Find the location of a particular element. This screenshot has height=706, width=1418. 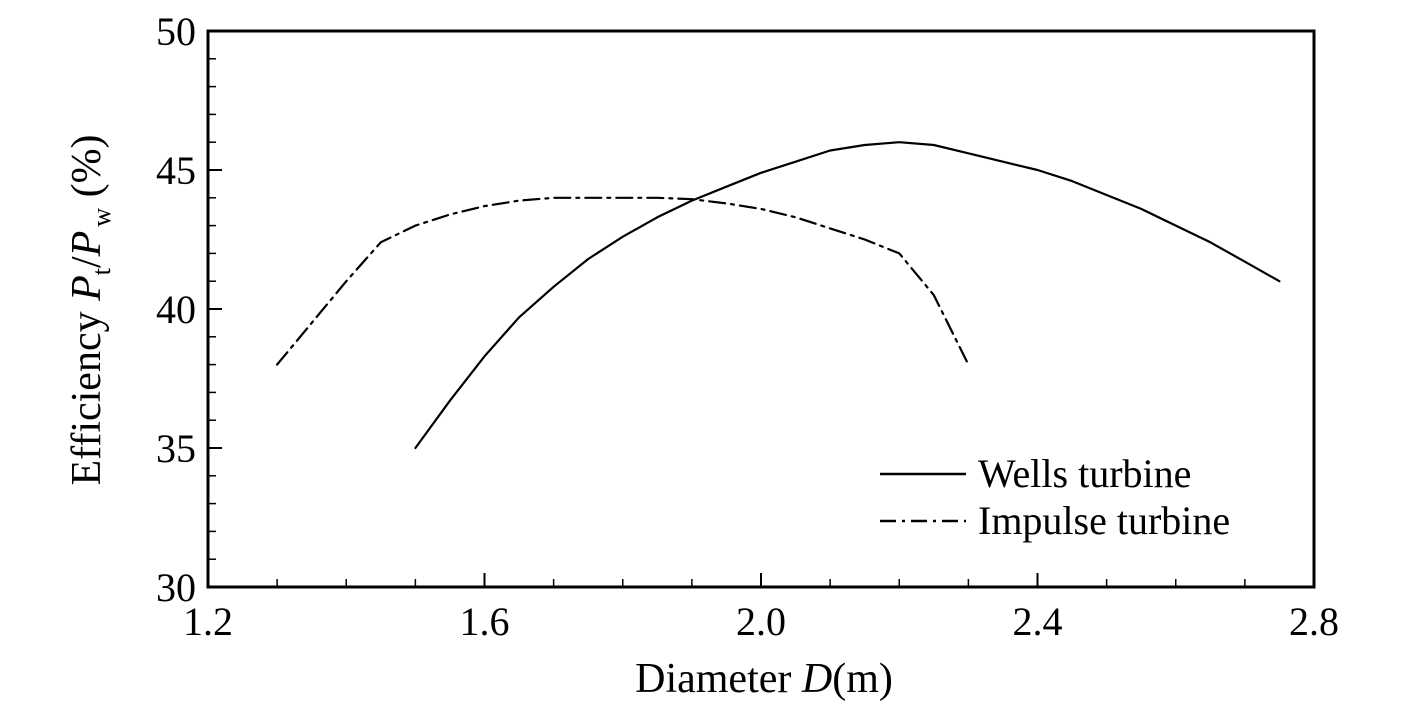

x-axis-title: Diameter D(m) is located at coordinates (764, 679).